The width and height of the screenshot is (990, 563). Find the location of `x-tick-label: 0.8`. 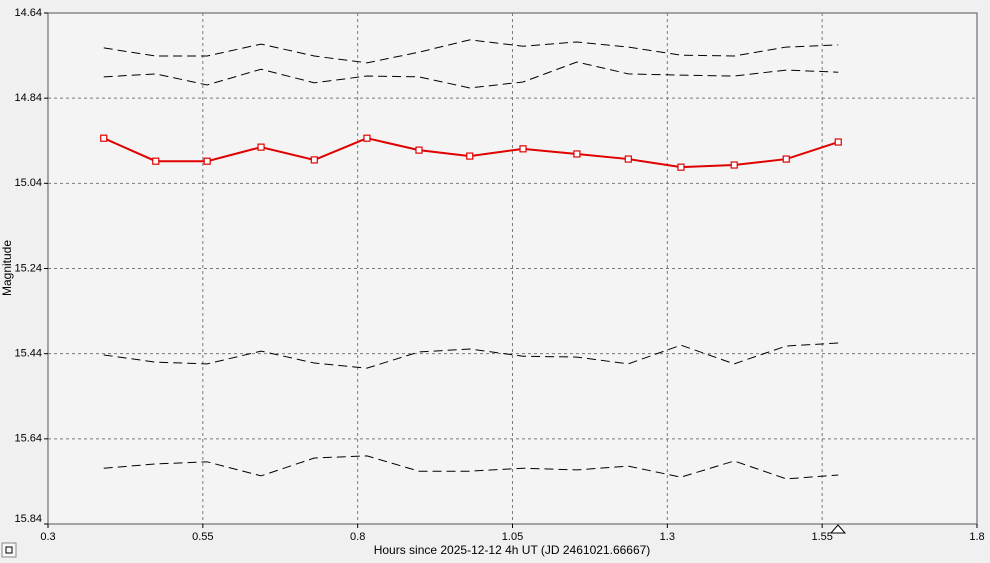

x-tick-label: 0.8 is located at coordinates (357, 537).